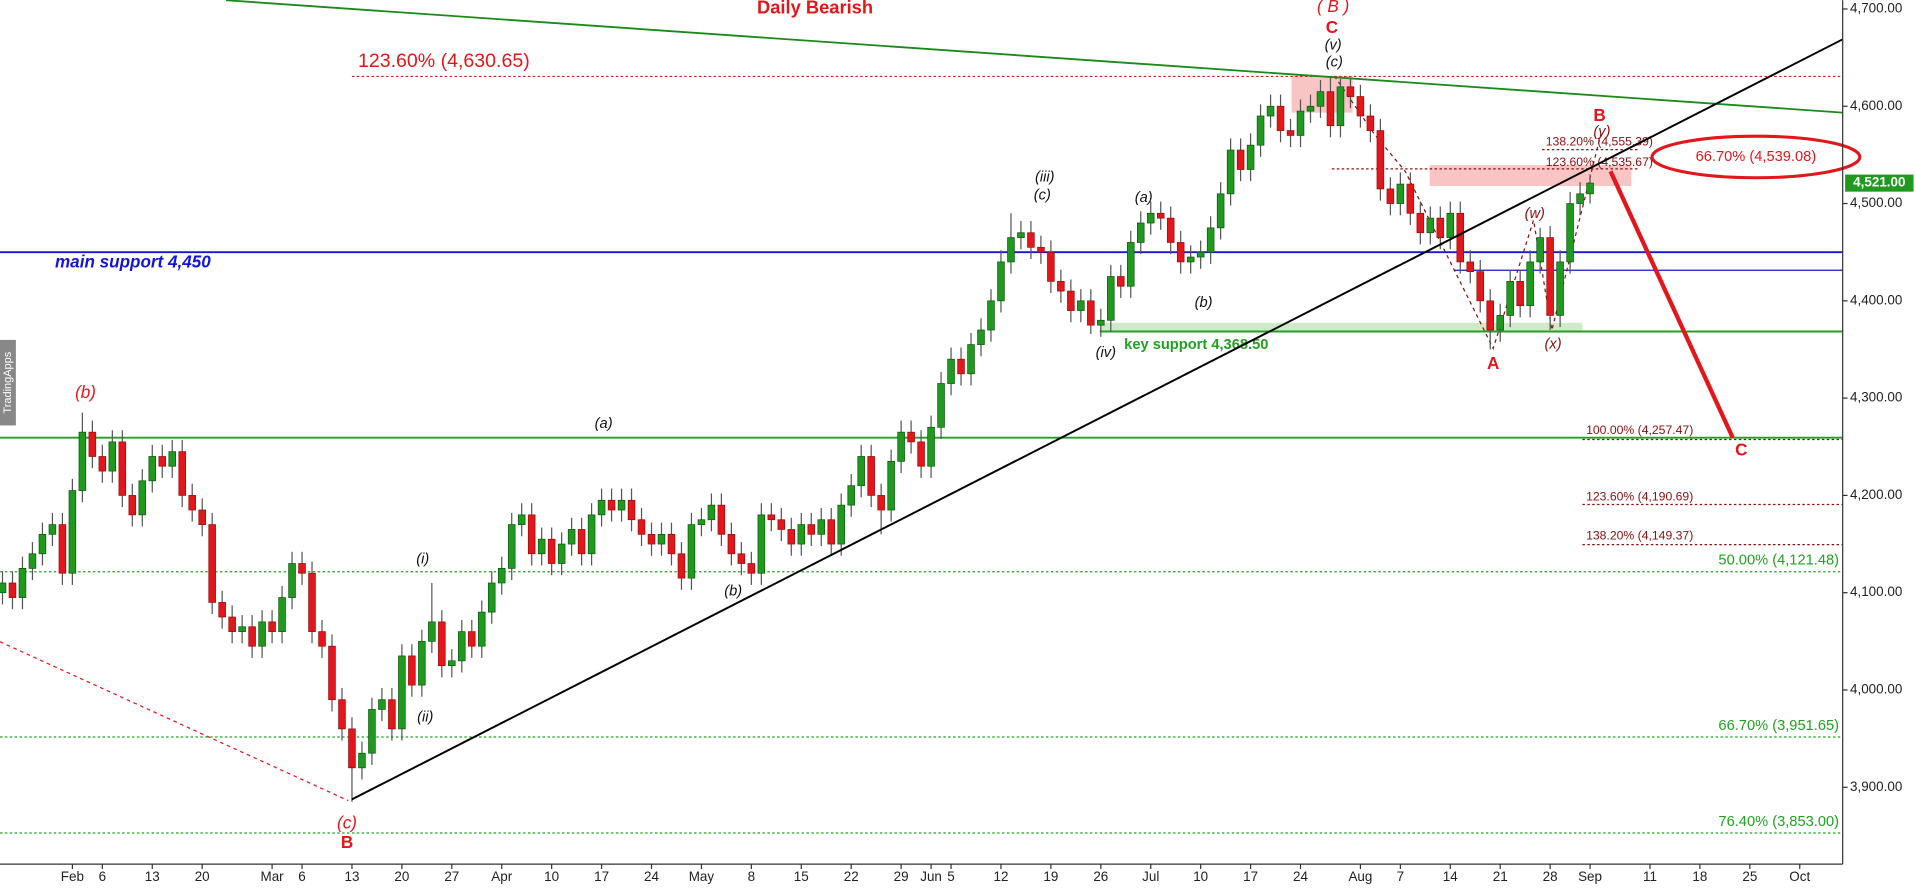 The width and height of the screenshot is (1916, 890). What do you see at coordinates (1250, 876) in the screenshot?
I see `x-tick-label: 17` at bounding box center [1250, 876].